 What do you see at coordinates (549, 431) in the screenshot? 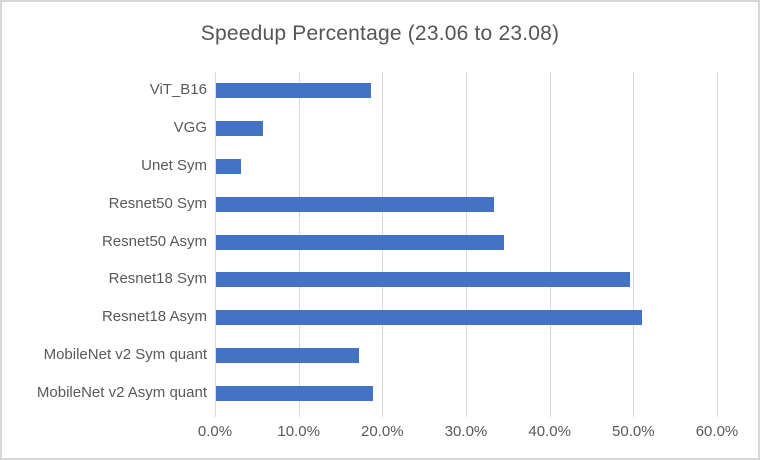
I see `x-tick-label: 40.0%` at bounding box center [549, 431].